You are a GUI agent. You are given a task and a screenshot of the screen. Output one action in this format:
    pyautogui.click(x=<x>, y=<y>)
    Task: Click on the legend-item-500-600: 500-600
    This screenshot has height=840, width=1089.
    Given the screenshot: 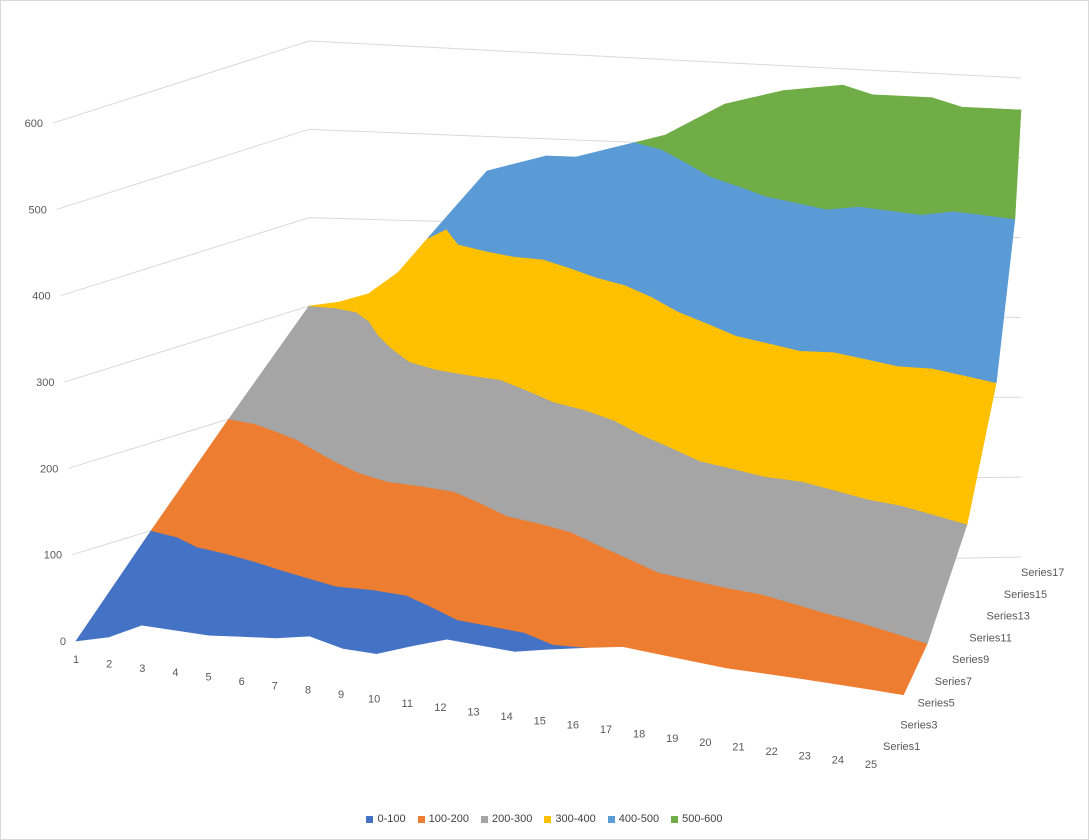 What is the action you would take?
    pyautogui.click(x=697, y=819)
    